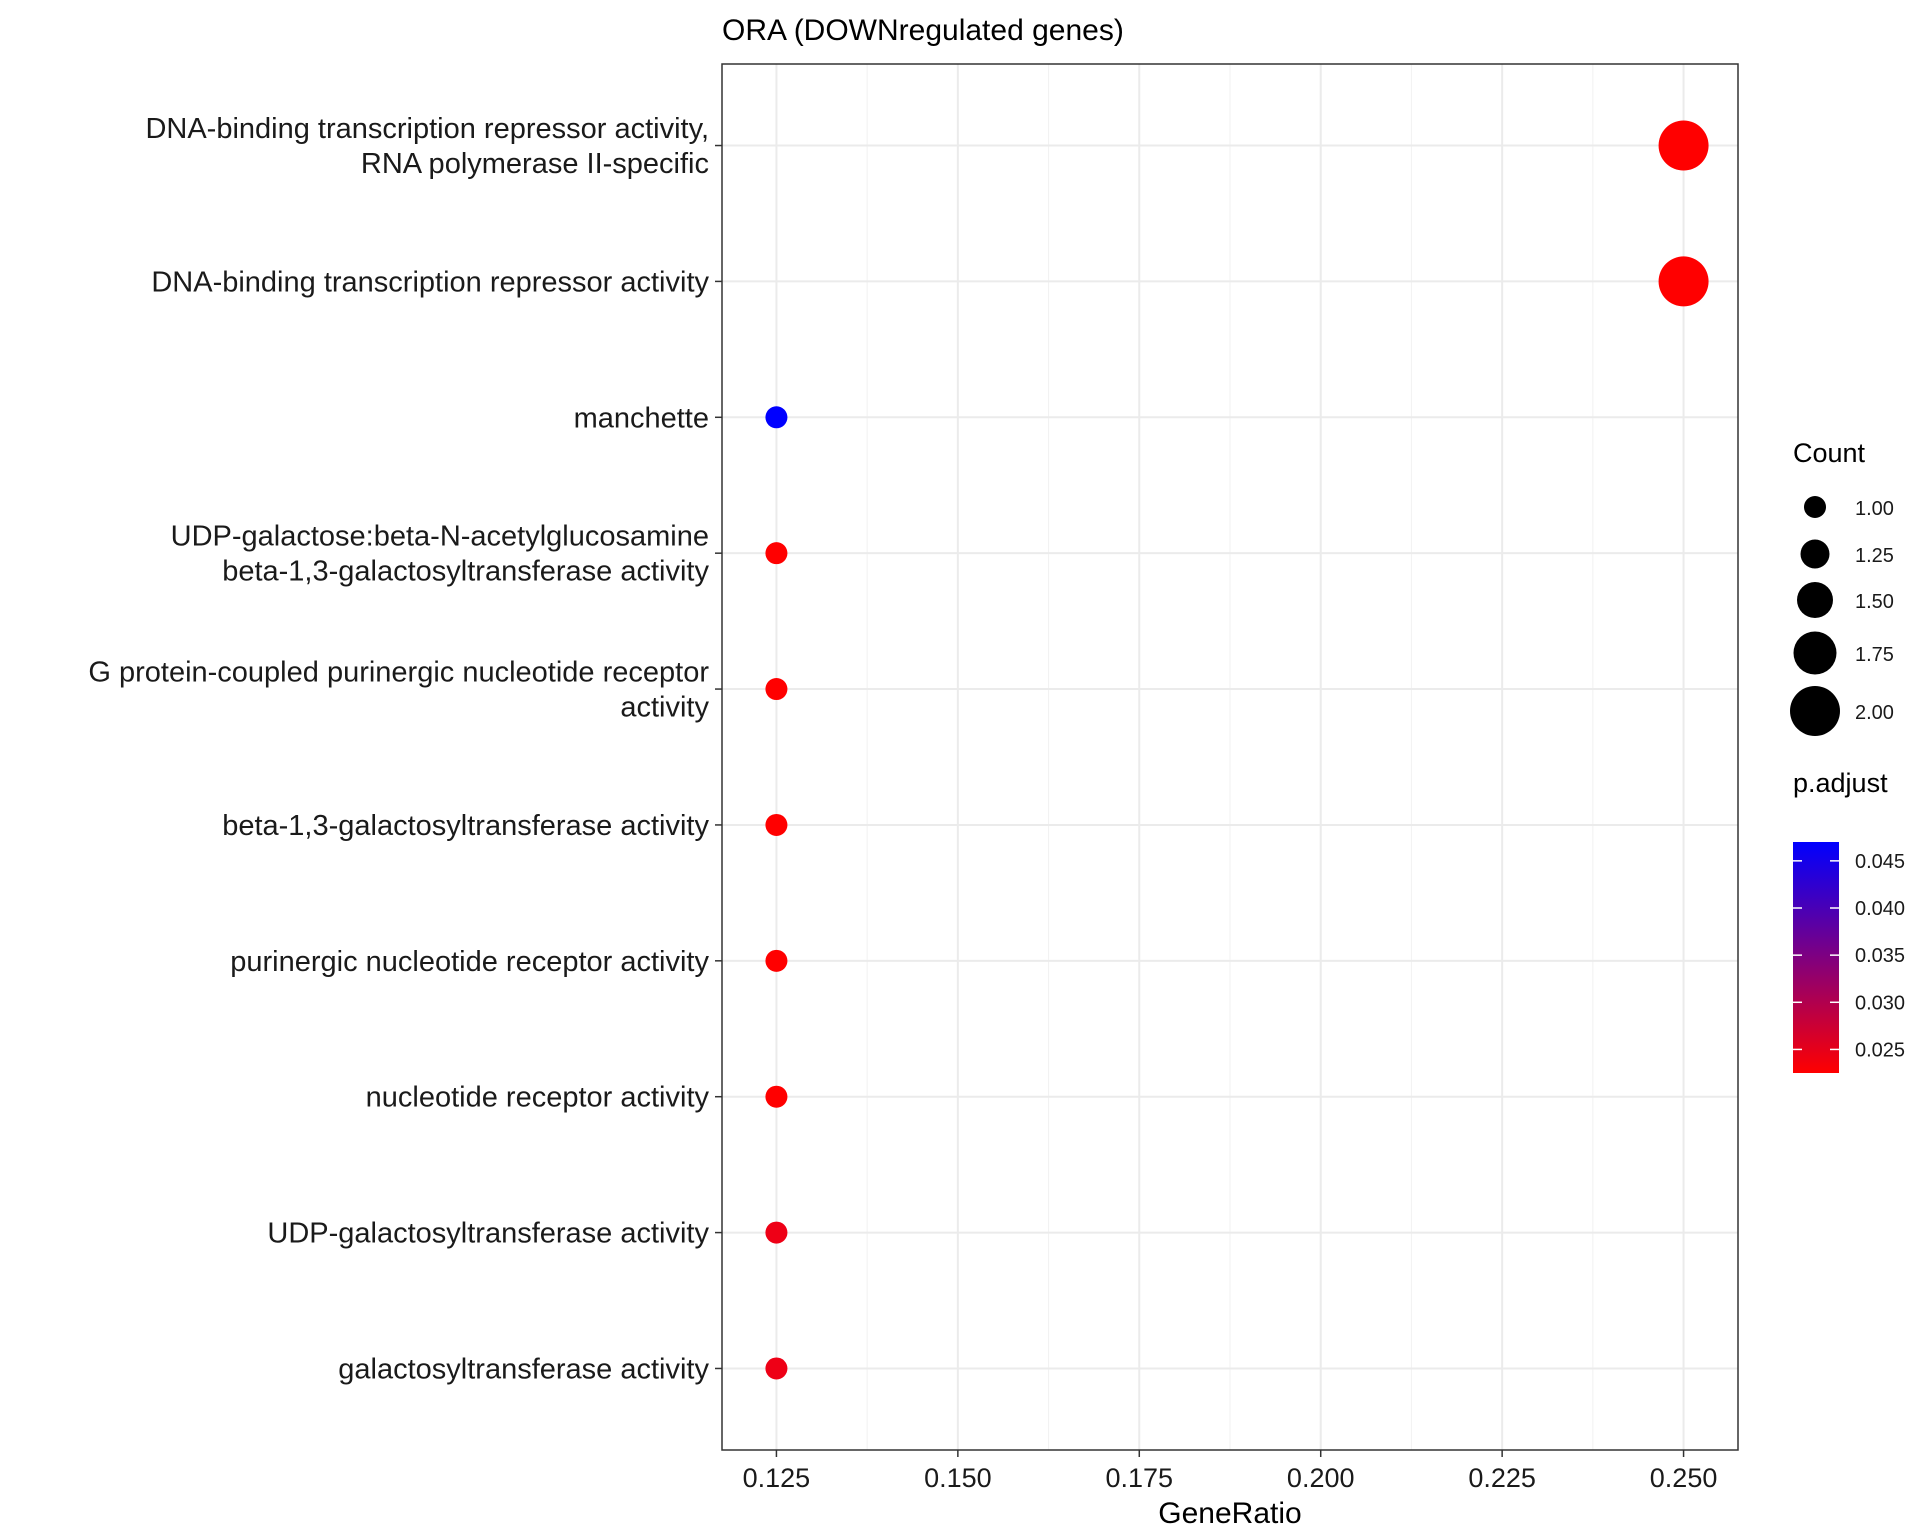 The width and height of the screenshot is (1920, 1536). Describe the element at coordinates (1880, 1003) in the screenshot. I see `p-adjust-legend-label: 0.030` at that location.